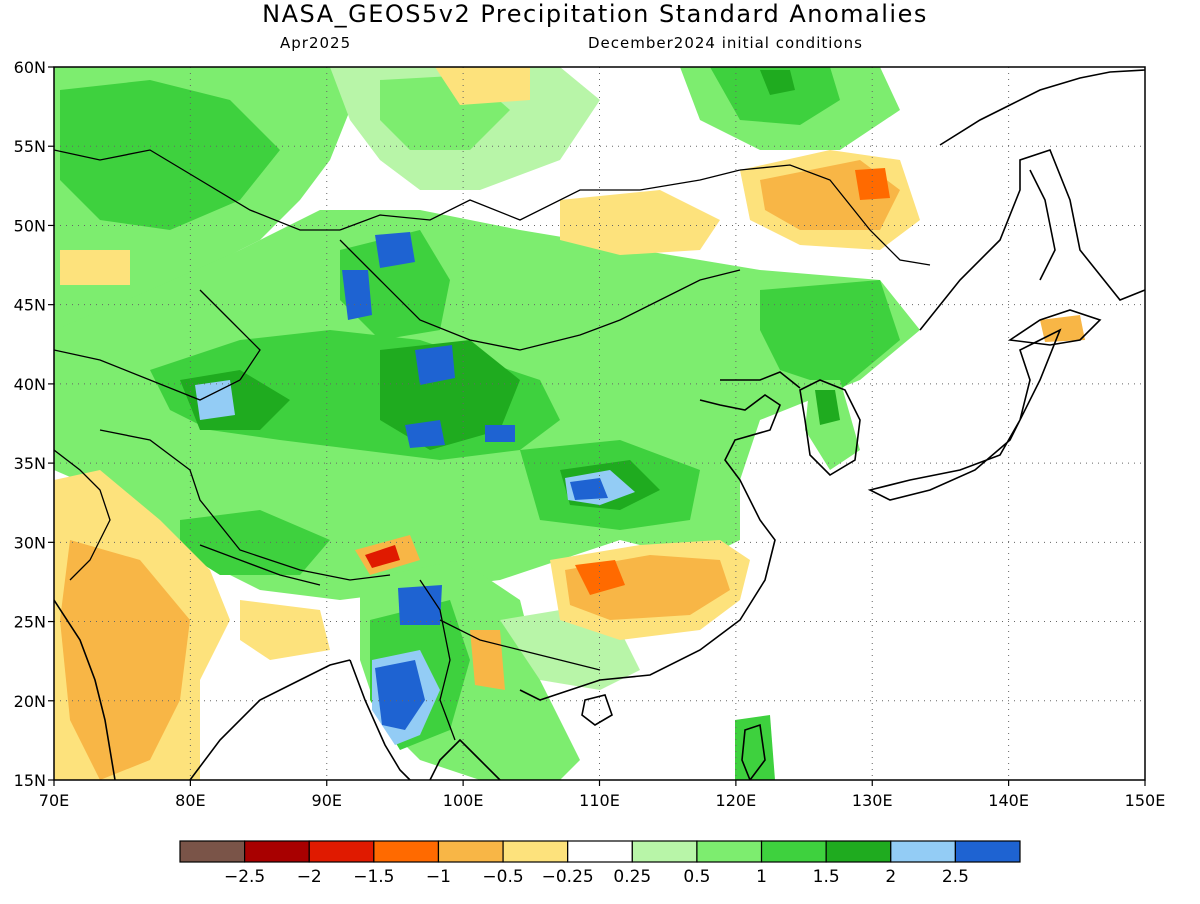  Describe the element at coordinates (964, 414) in the screenshot. I see `coastline-japan-honshu` at that location.